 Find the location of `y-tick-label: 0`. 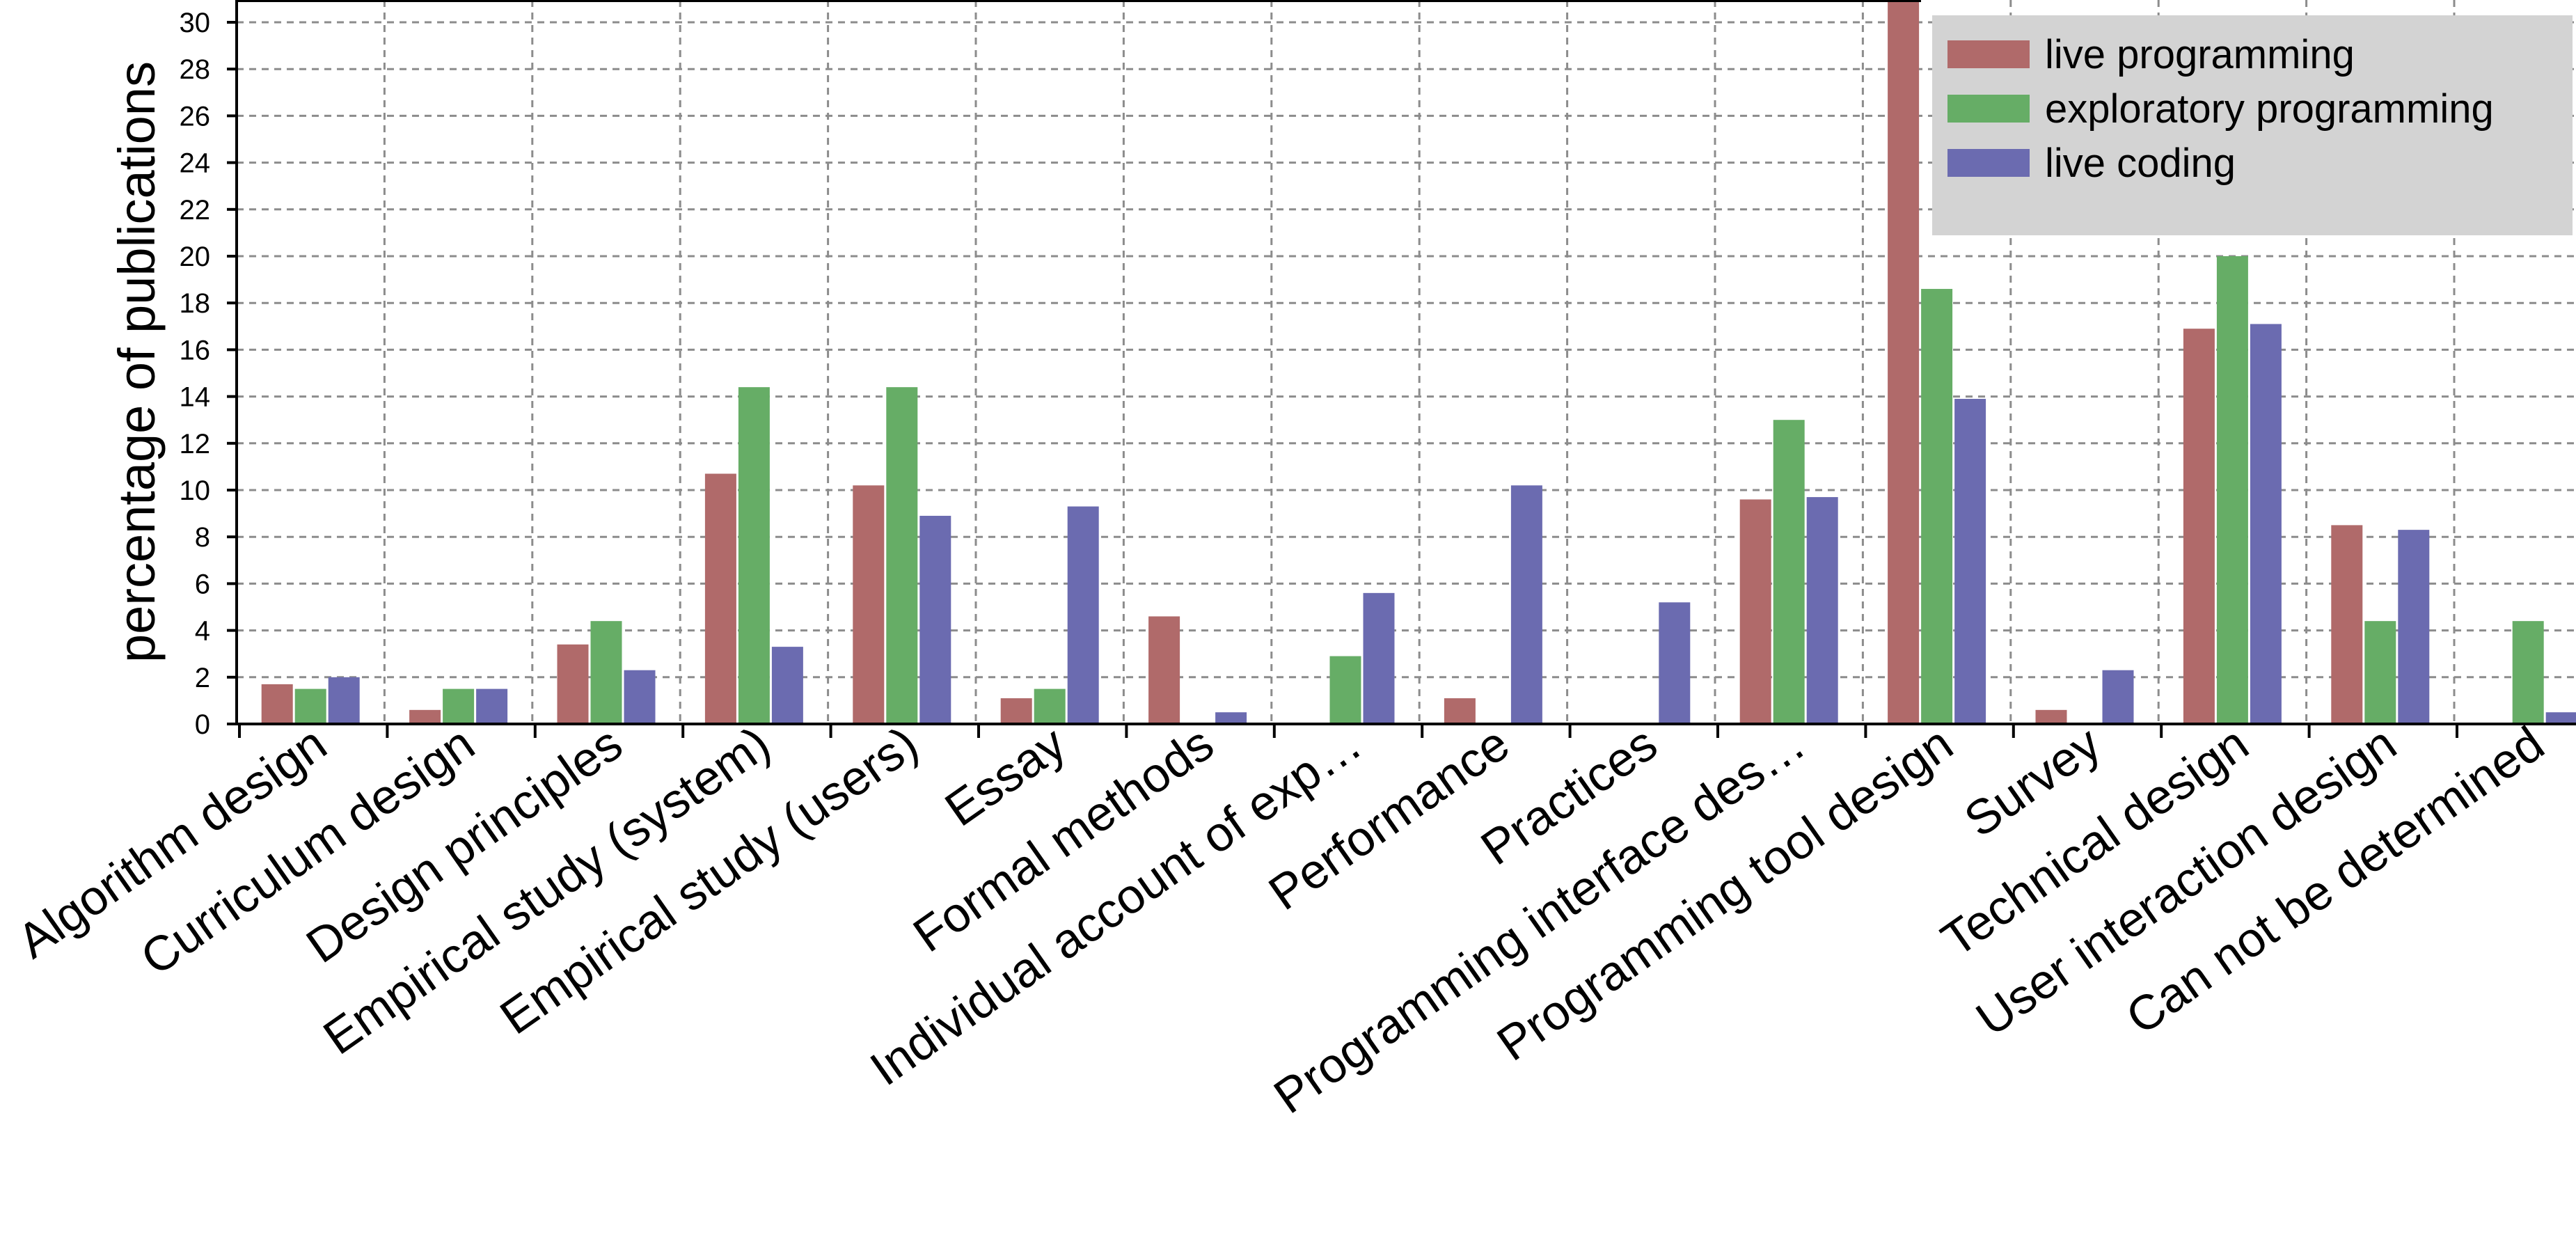

y-tick-label: 0 is located at coordinates (202, 724).